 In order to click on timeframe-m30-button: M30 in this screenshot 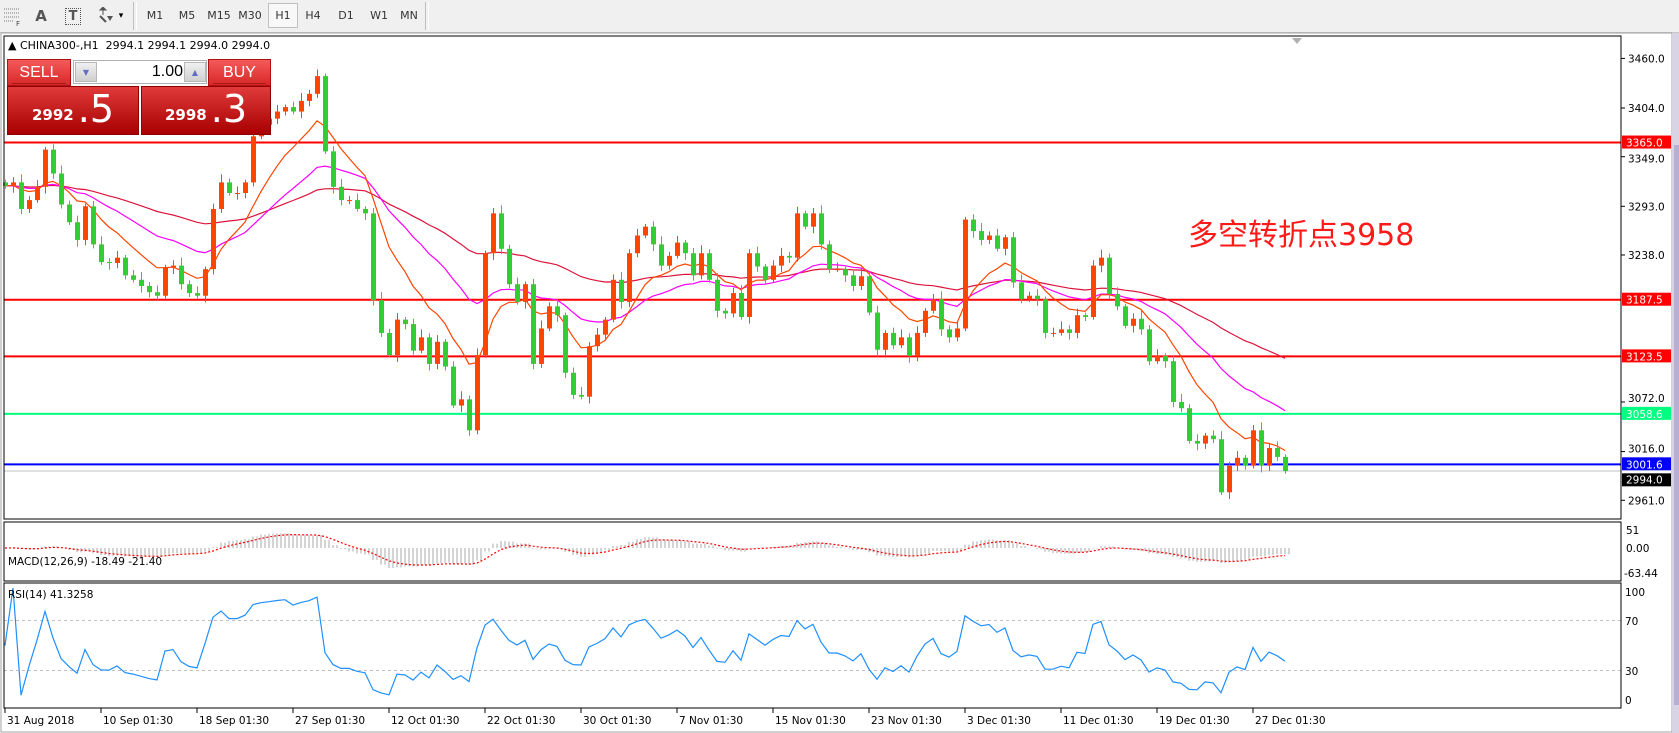, I will do `click(250, 15)`.